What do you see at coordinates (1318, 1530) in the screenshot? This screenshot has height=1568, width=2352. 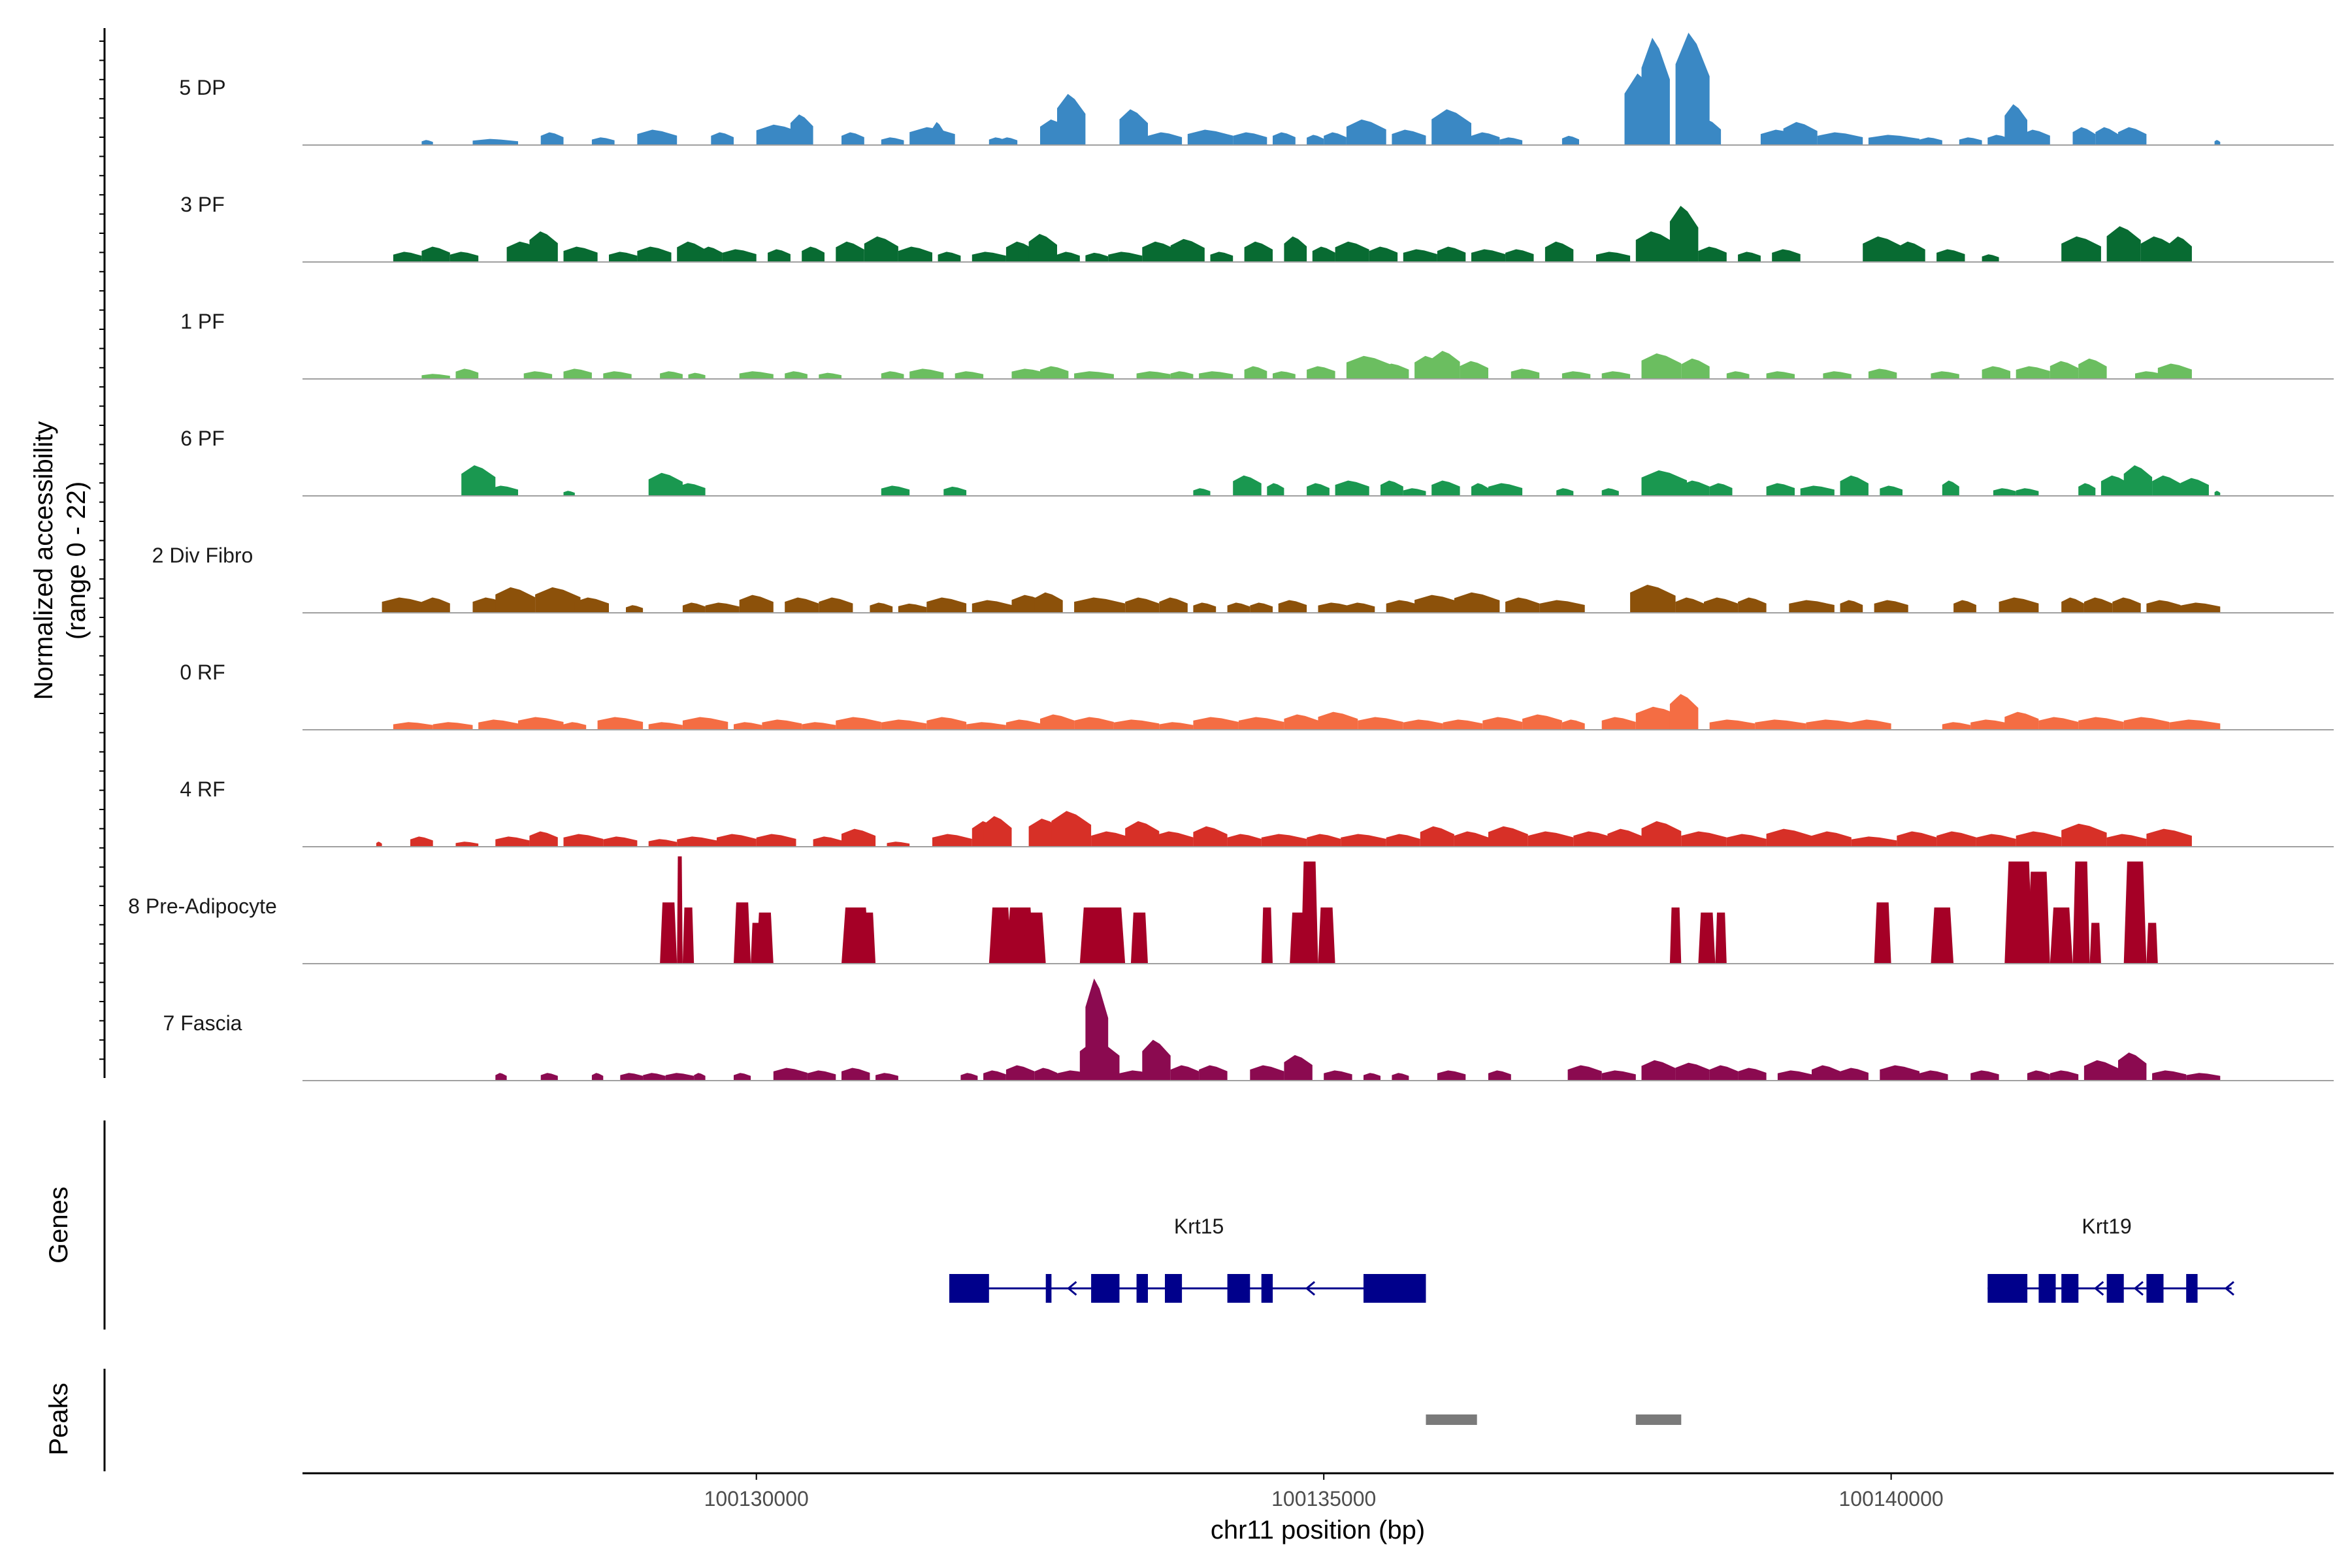 I see `x-axis-title: chr11 position (bp)` at bounding box center [1318, 1530].